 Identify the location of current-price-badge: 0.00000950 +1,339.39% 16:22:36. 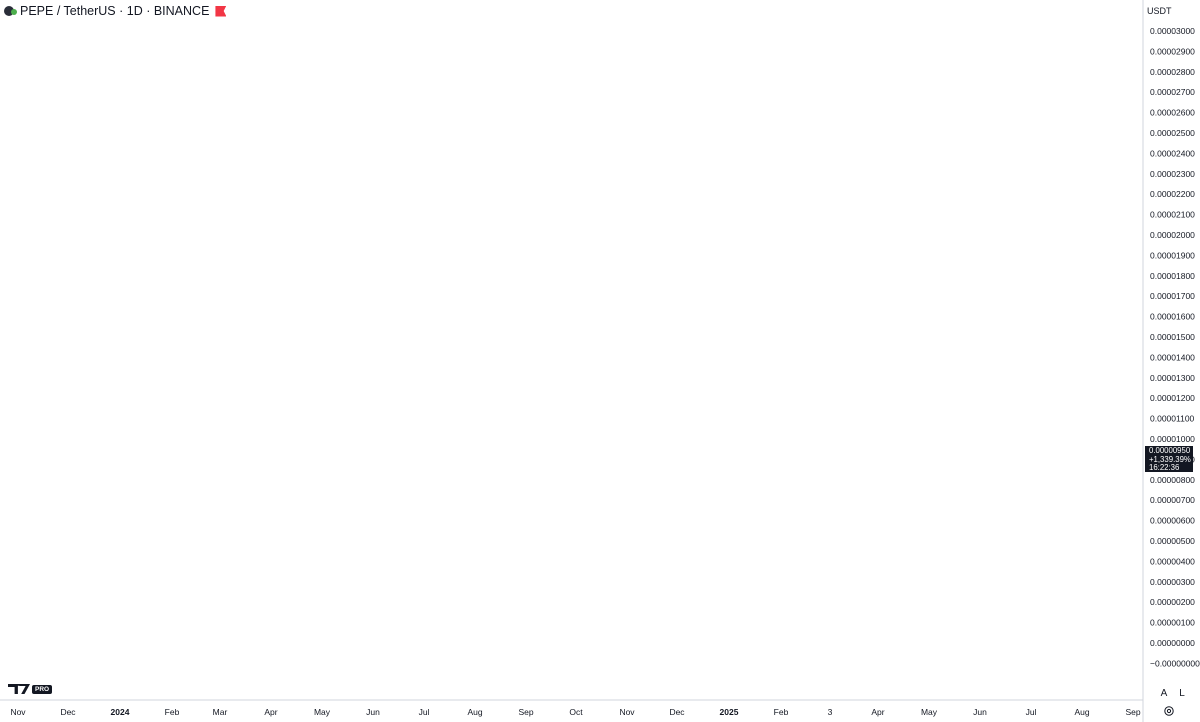
(1169, 459).